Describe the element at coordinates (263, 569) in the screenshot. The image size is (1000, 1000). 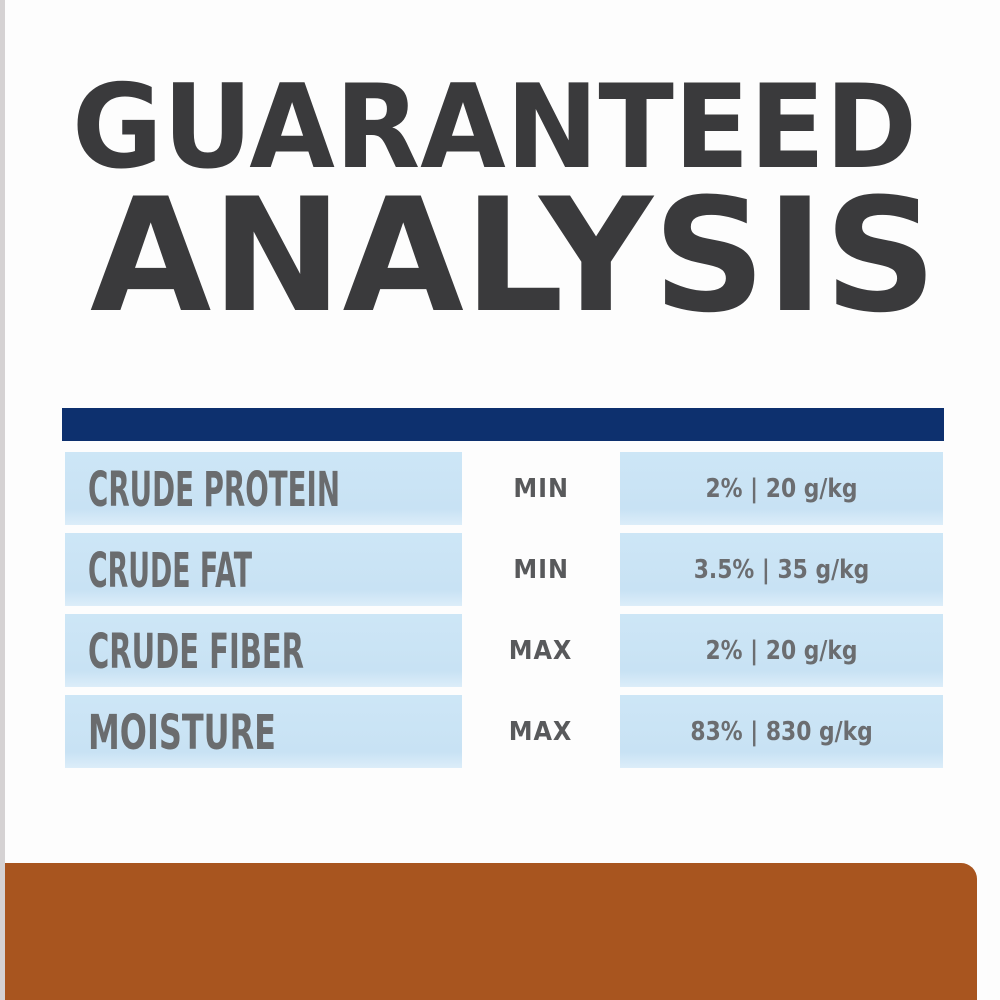
I see `nutrient-label-cell: CRUDE FAT` at that location.